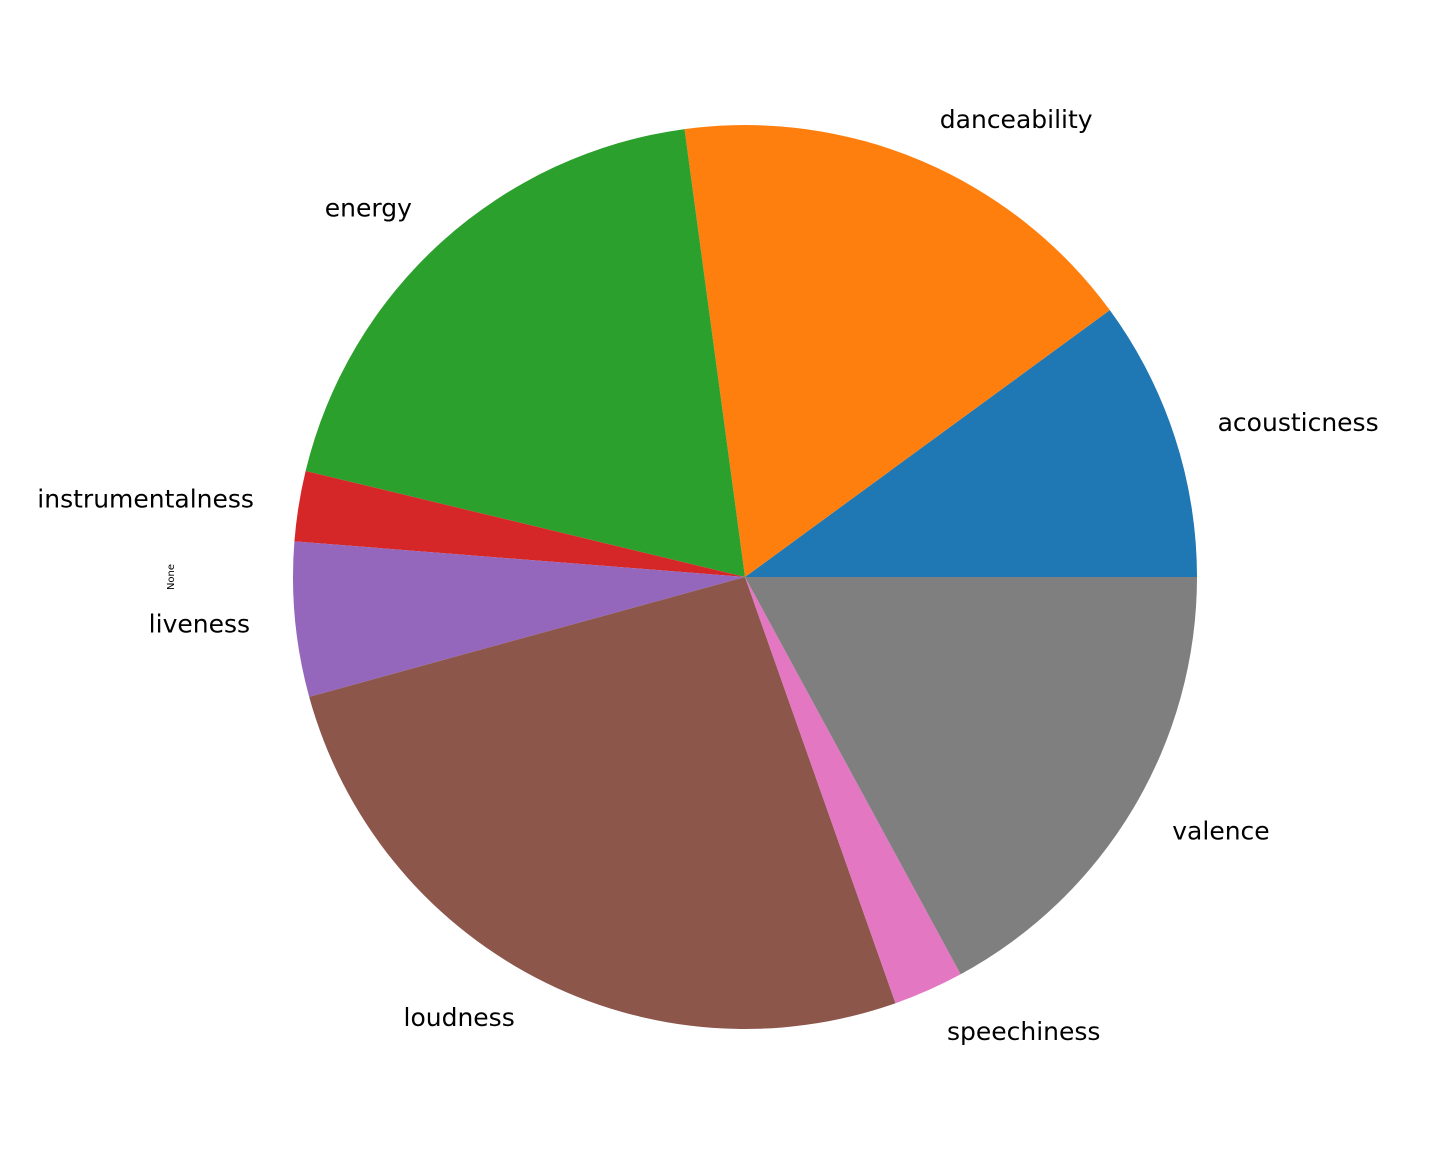 This screenshot has height=1152, width=1440. Describe the element at coordinates (519, 619) in the screenshot. I see `pie-slice-liveness` at that location.